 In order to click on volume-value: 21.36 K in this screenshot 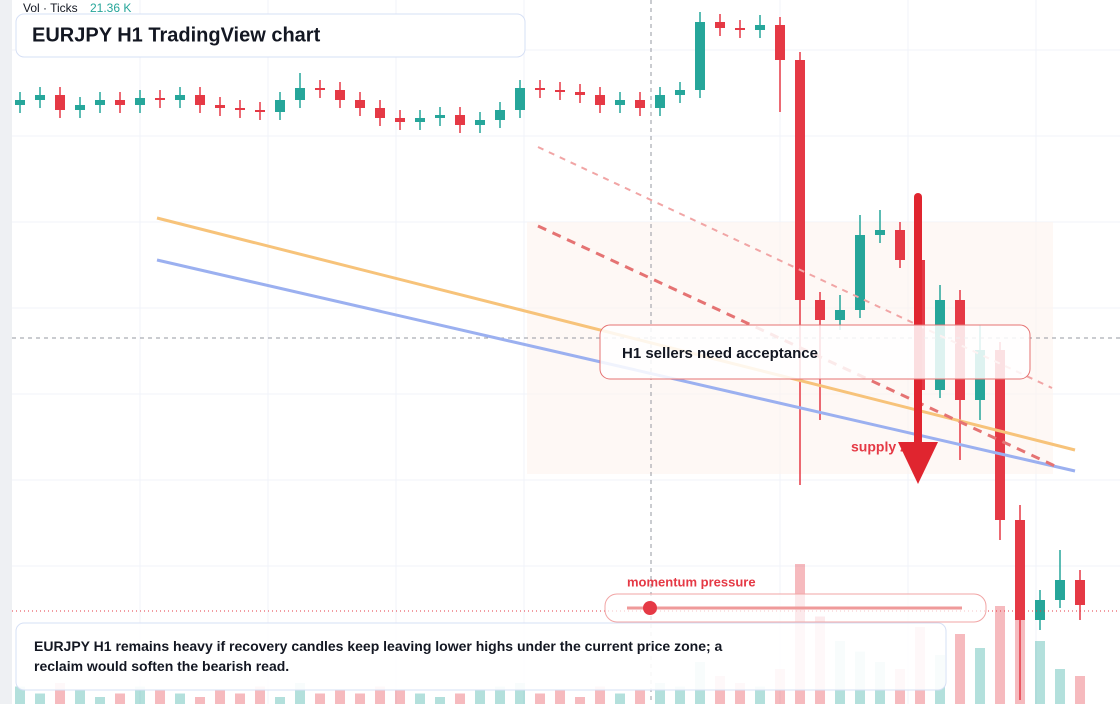, I will do `click(110, 8)`.